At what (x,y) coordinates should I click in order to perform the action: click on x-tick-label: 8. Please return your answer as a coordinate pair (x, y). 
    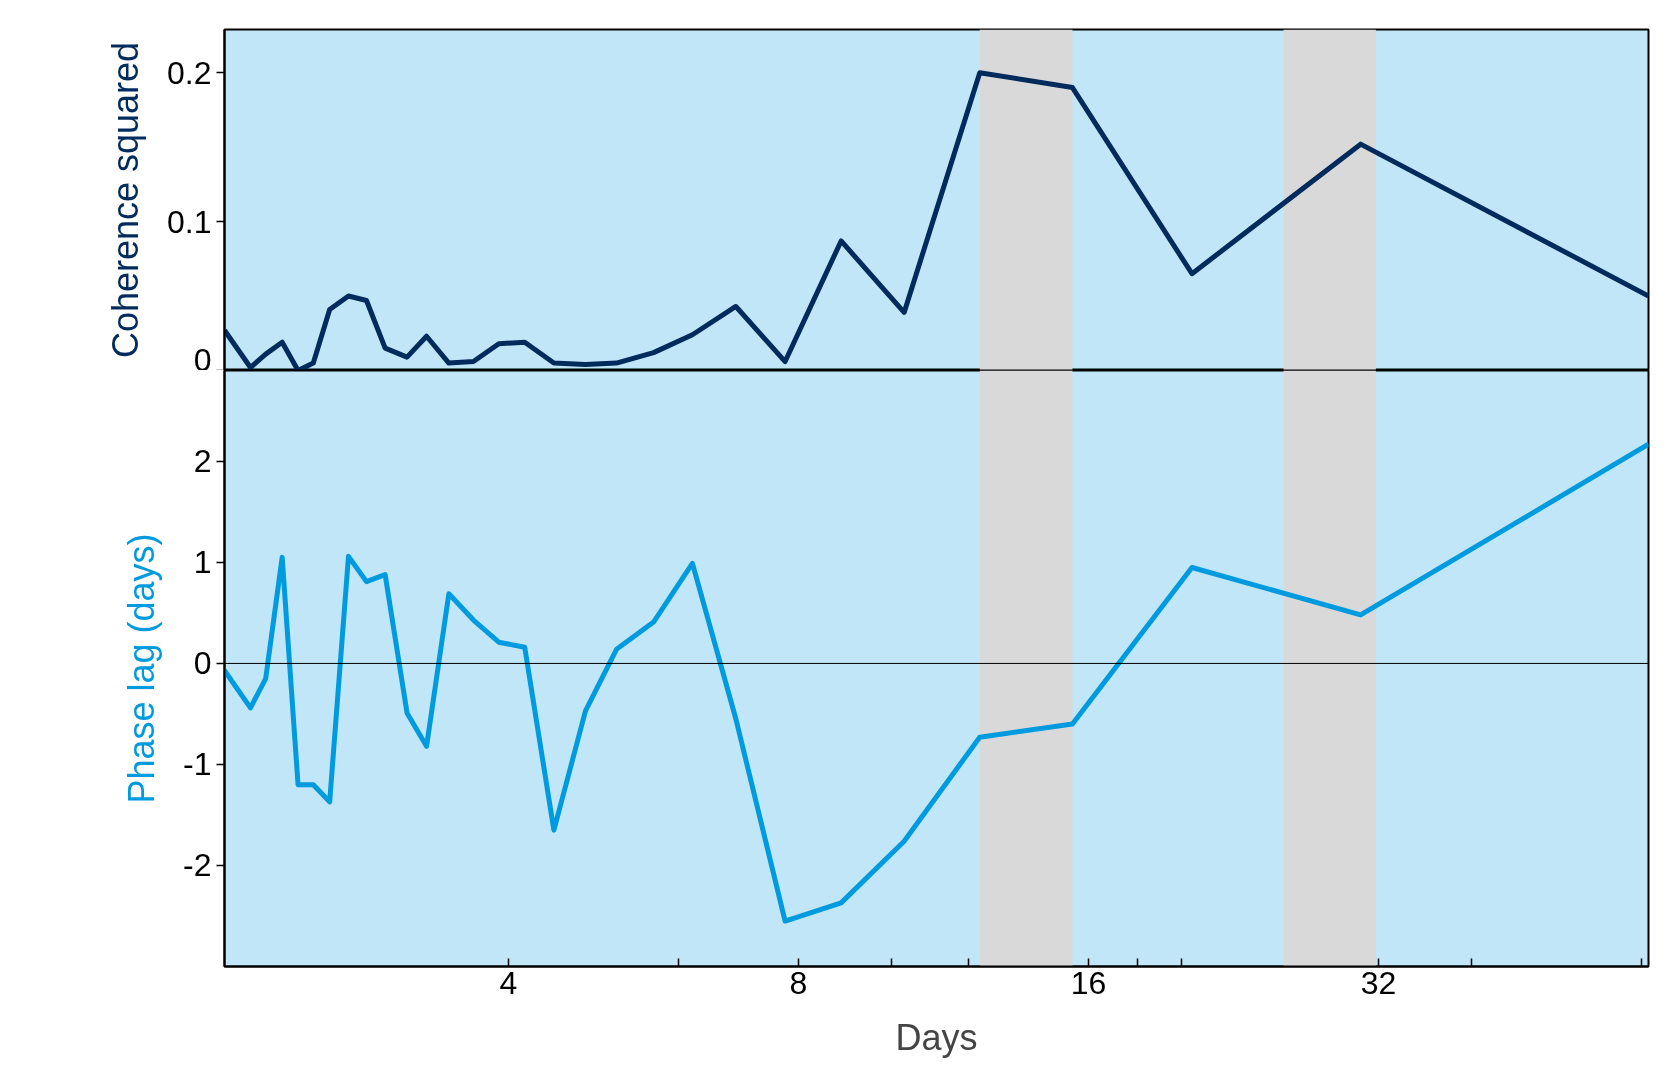
    Looking at the image, I should click on (798, 982).